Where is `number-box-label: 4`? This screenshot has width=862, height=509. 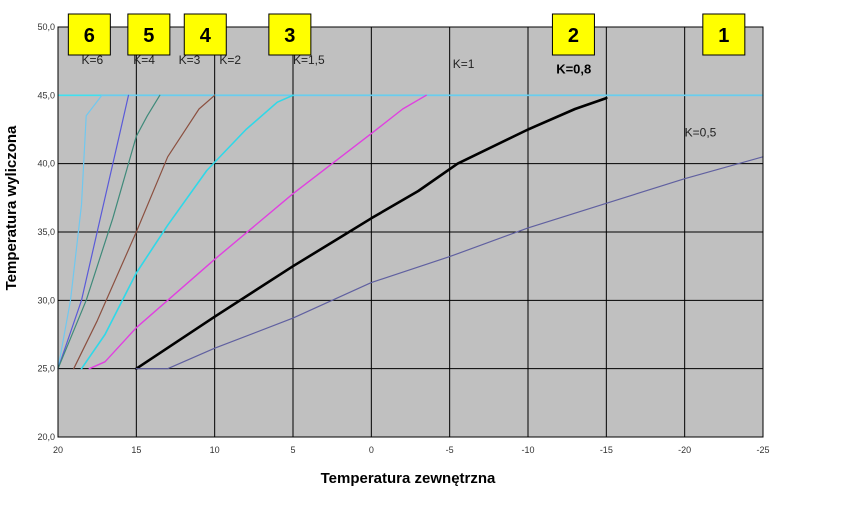 number-box-label: 4 is located at coordinates (206, 36).